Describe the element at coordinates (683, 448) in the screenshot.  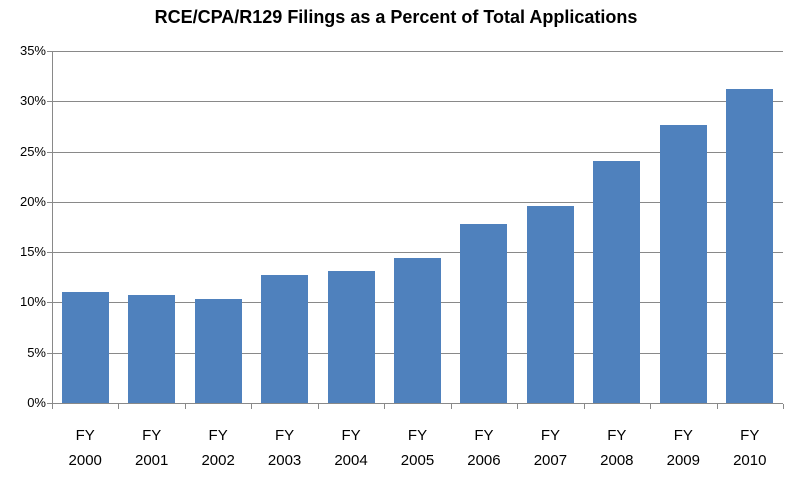
I see `x-axis-label-2009: FY 2009` at that location.